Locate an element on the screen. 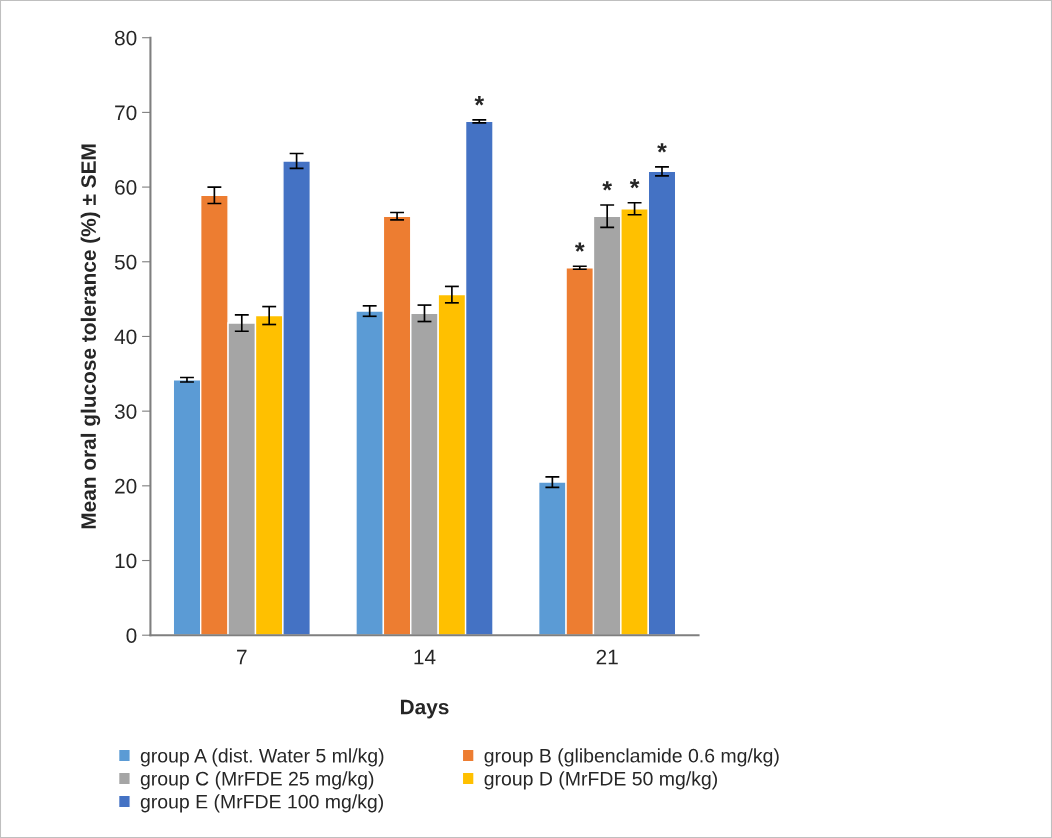 Image resolution: width=1052 pixels, height=838 pixels. y-tick-label: 0 is located at coordinates (131, 635).